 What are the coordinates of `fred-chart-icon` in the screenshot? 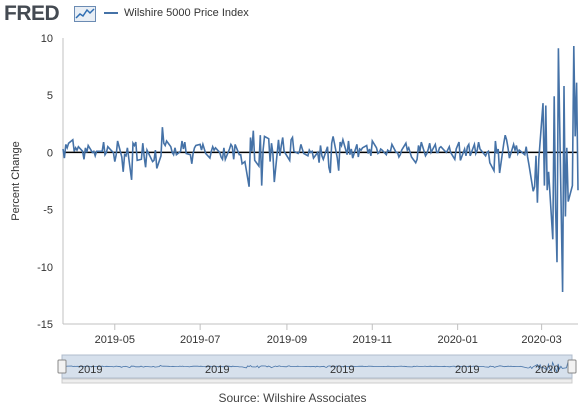 It's located at (85, 14).